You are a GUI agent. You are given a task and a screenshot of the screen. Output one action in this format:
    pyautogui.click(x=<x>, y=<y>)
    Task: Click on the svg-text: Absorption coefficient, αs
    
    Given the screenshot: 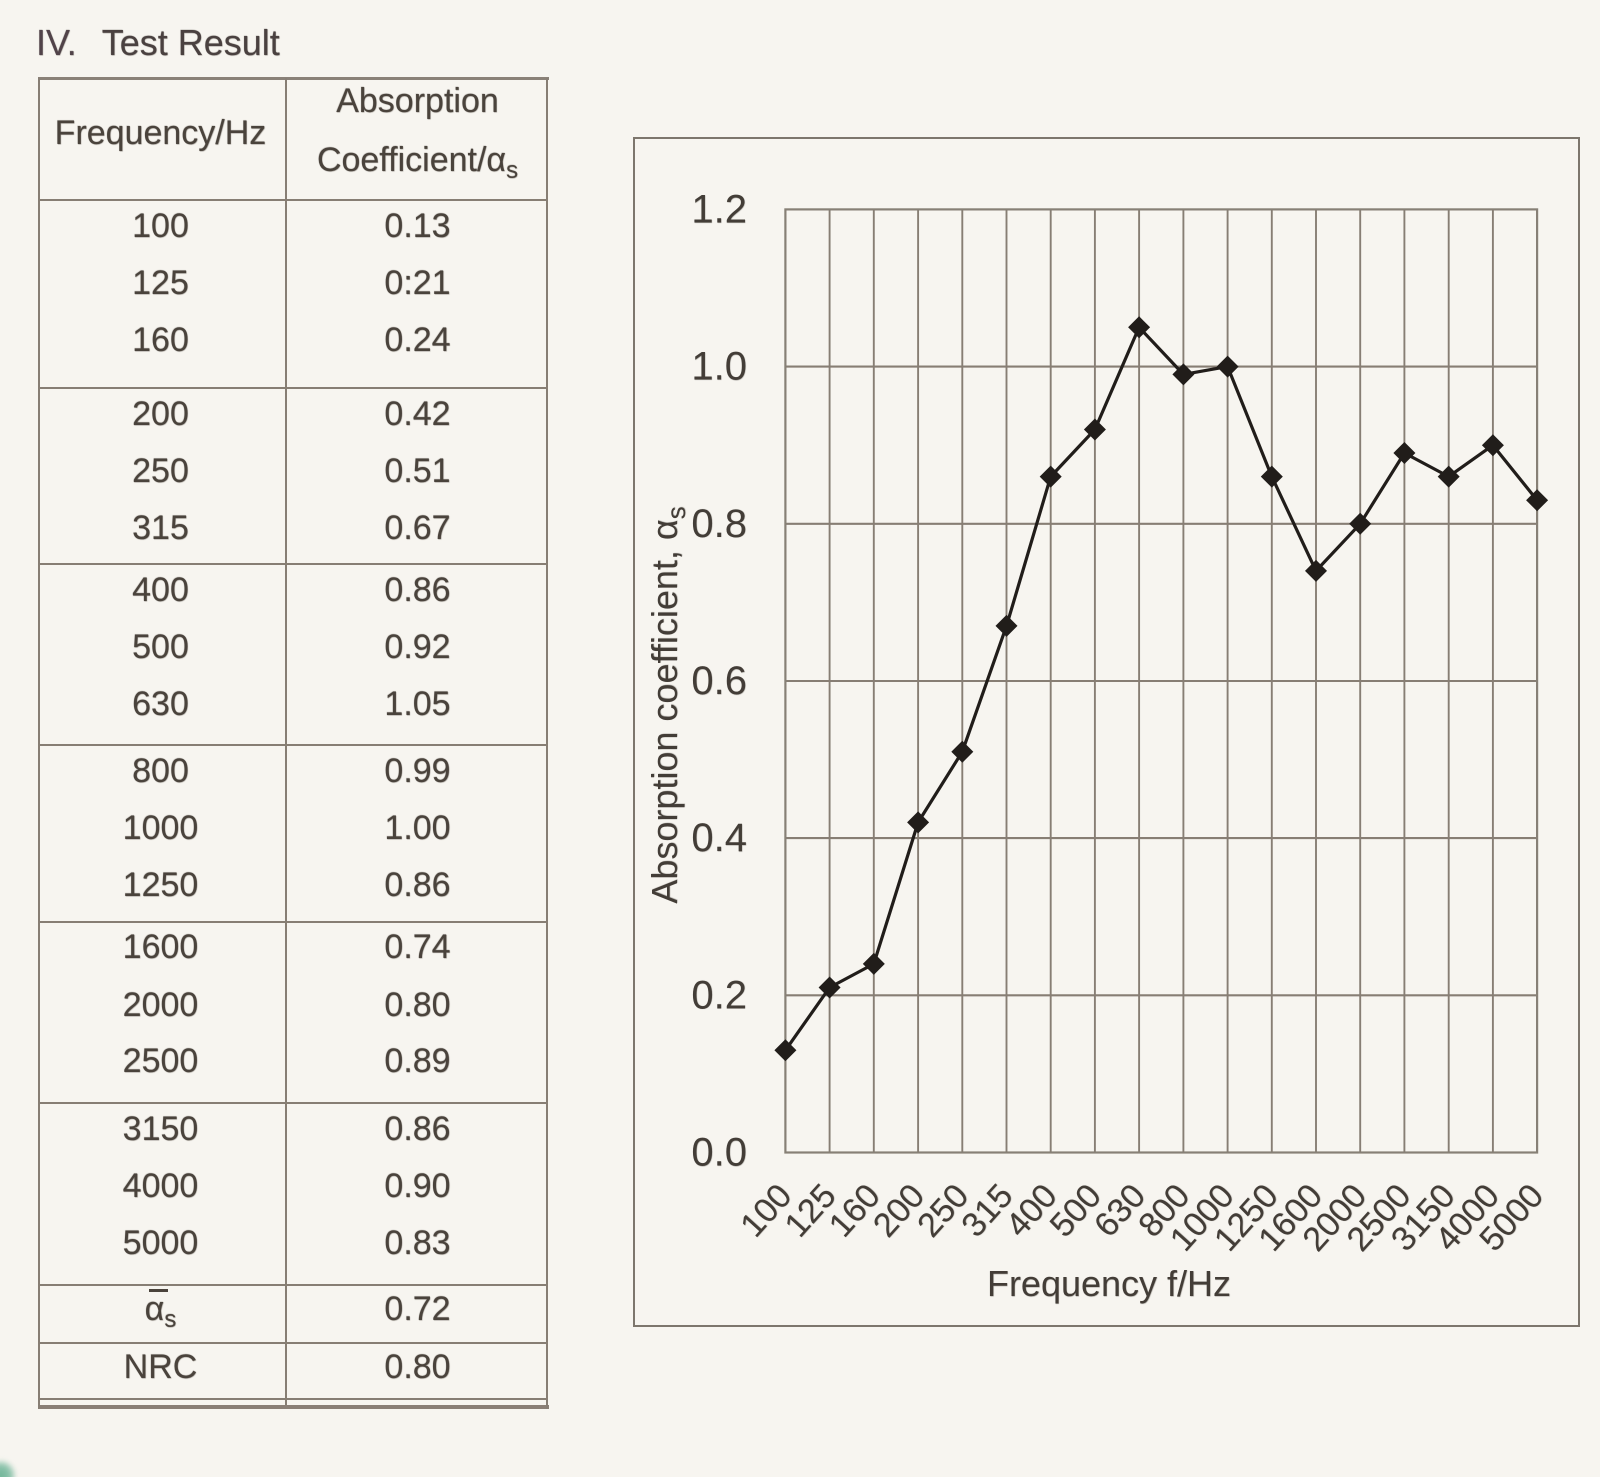 What is the action you would take?
    pyautogui.click(x=667, y=704)
    